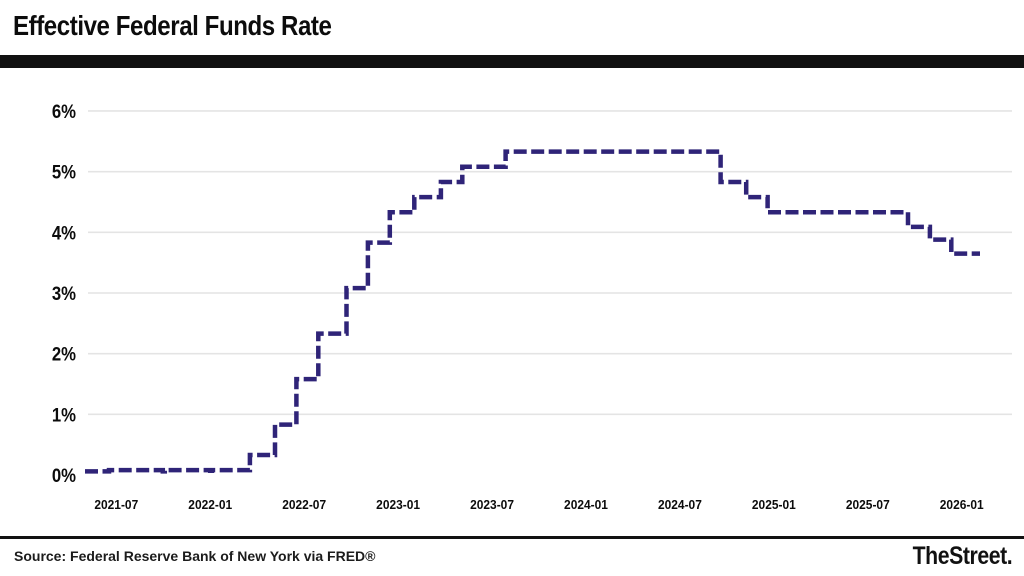 The image size is (1024, 576). Describe the element at coordinates (210, 505) in the screenshot. I see `x-axis-label-2022-01: 2022-01` at that location.